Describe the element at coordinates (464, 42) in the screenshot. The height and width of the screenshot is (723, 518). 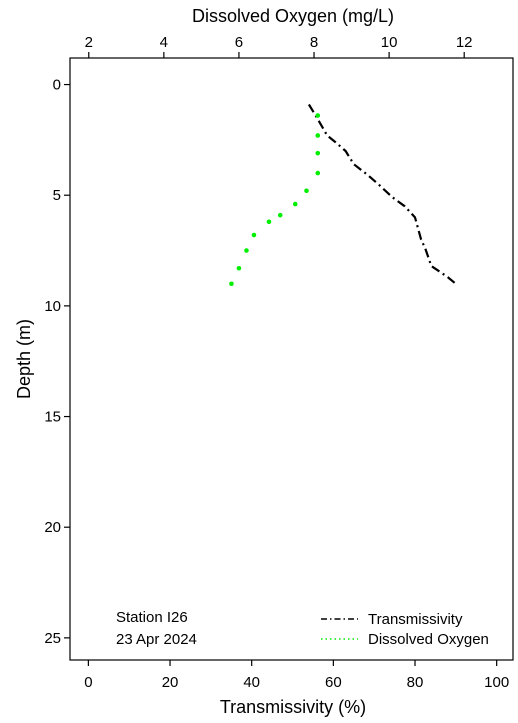
I see `x-top-tick-label: 12` at that location.